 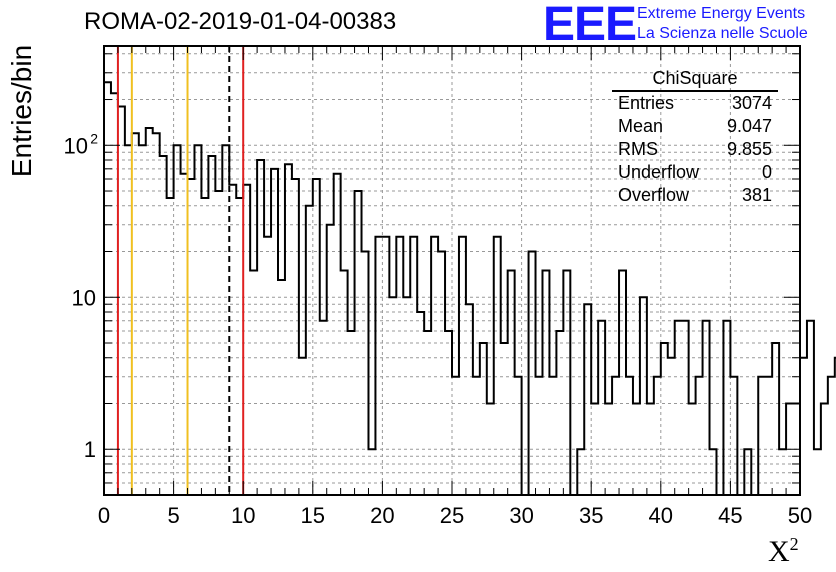 I want to click on x-tick-label: 25, so click(x=452, y=515).